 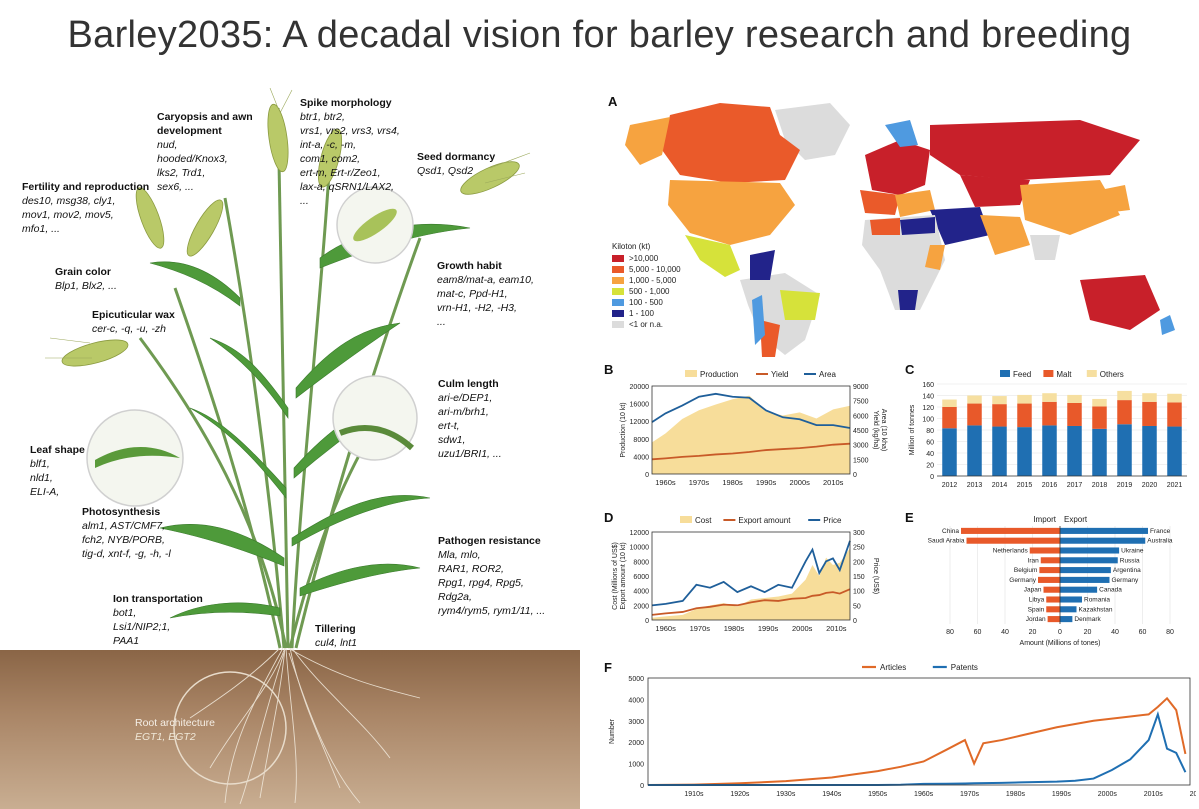 What do you see at coordinates (165, 737) in the screenshot?
I see `gene-text: EGT1, EGT2` at bounding box center [165, 737].